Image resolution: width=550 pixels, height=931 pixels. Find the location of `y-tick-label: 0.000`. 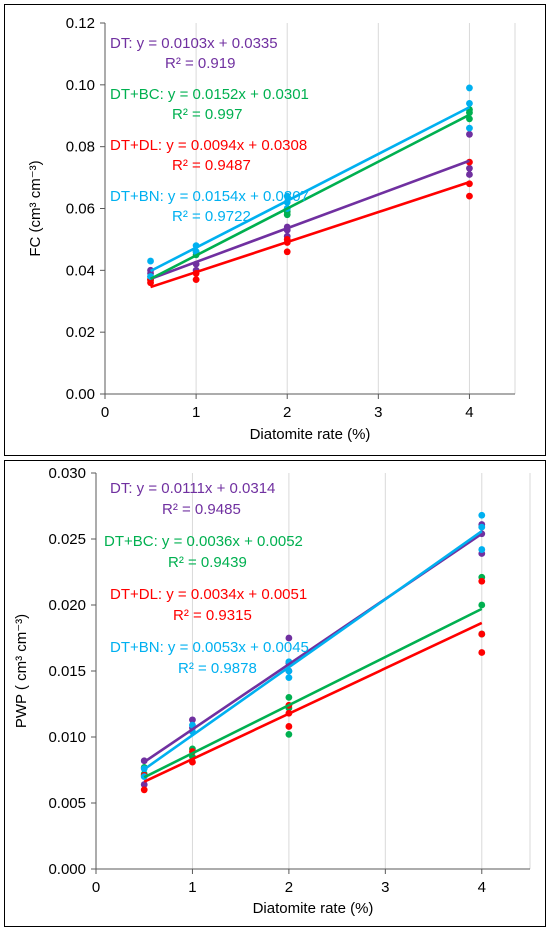

y-tick-label: 0.000 is located at coordinates (67, 869).